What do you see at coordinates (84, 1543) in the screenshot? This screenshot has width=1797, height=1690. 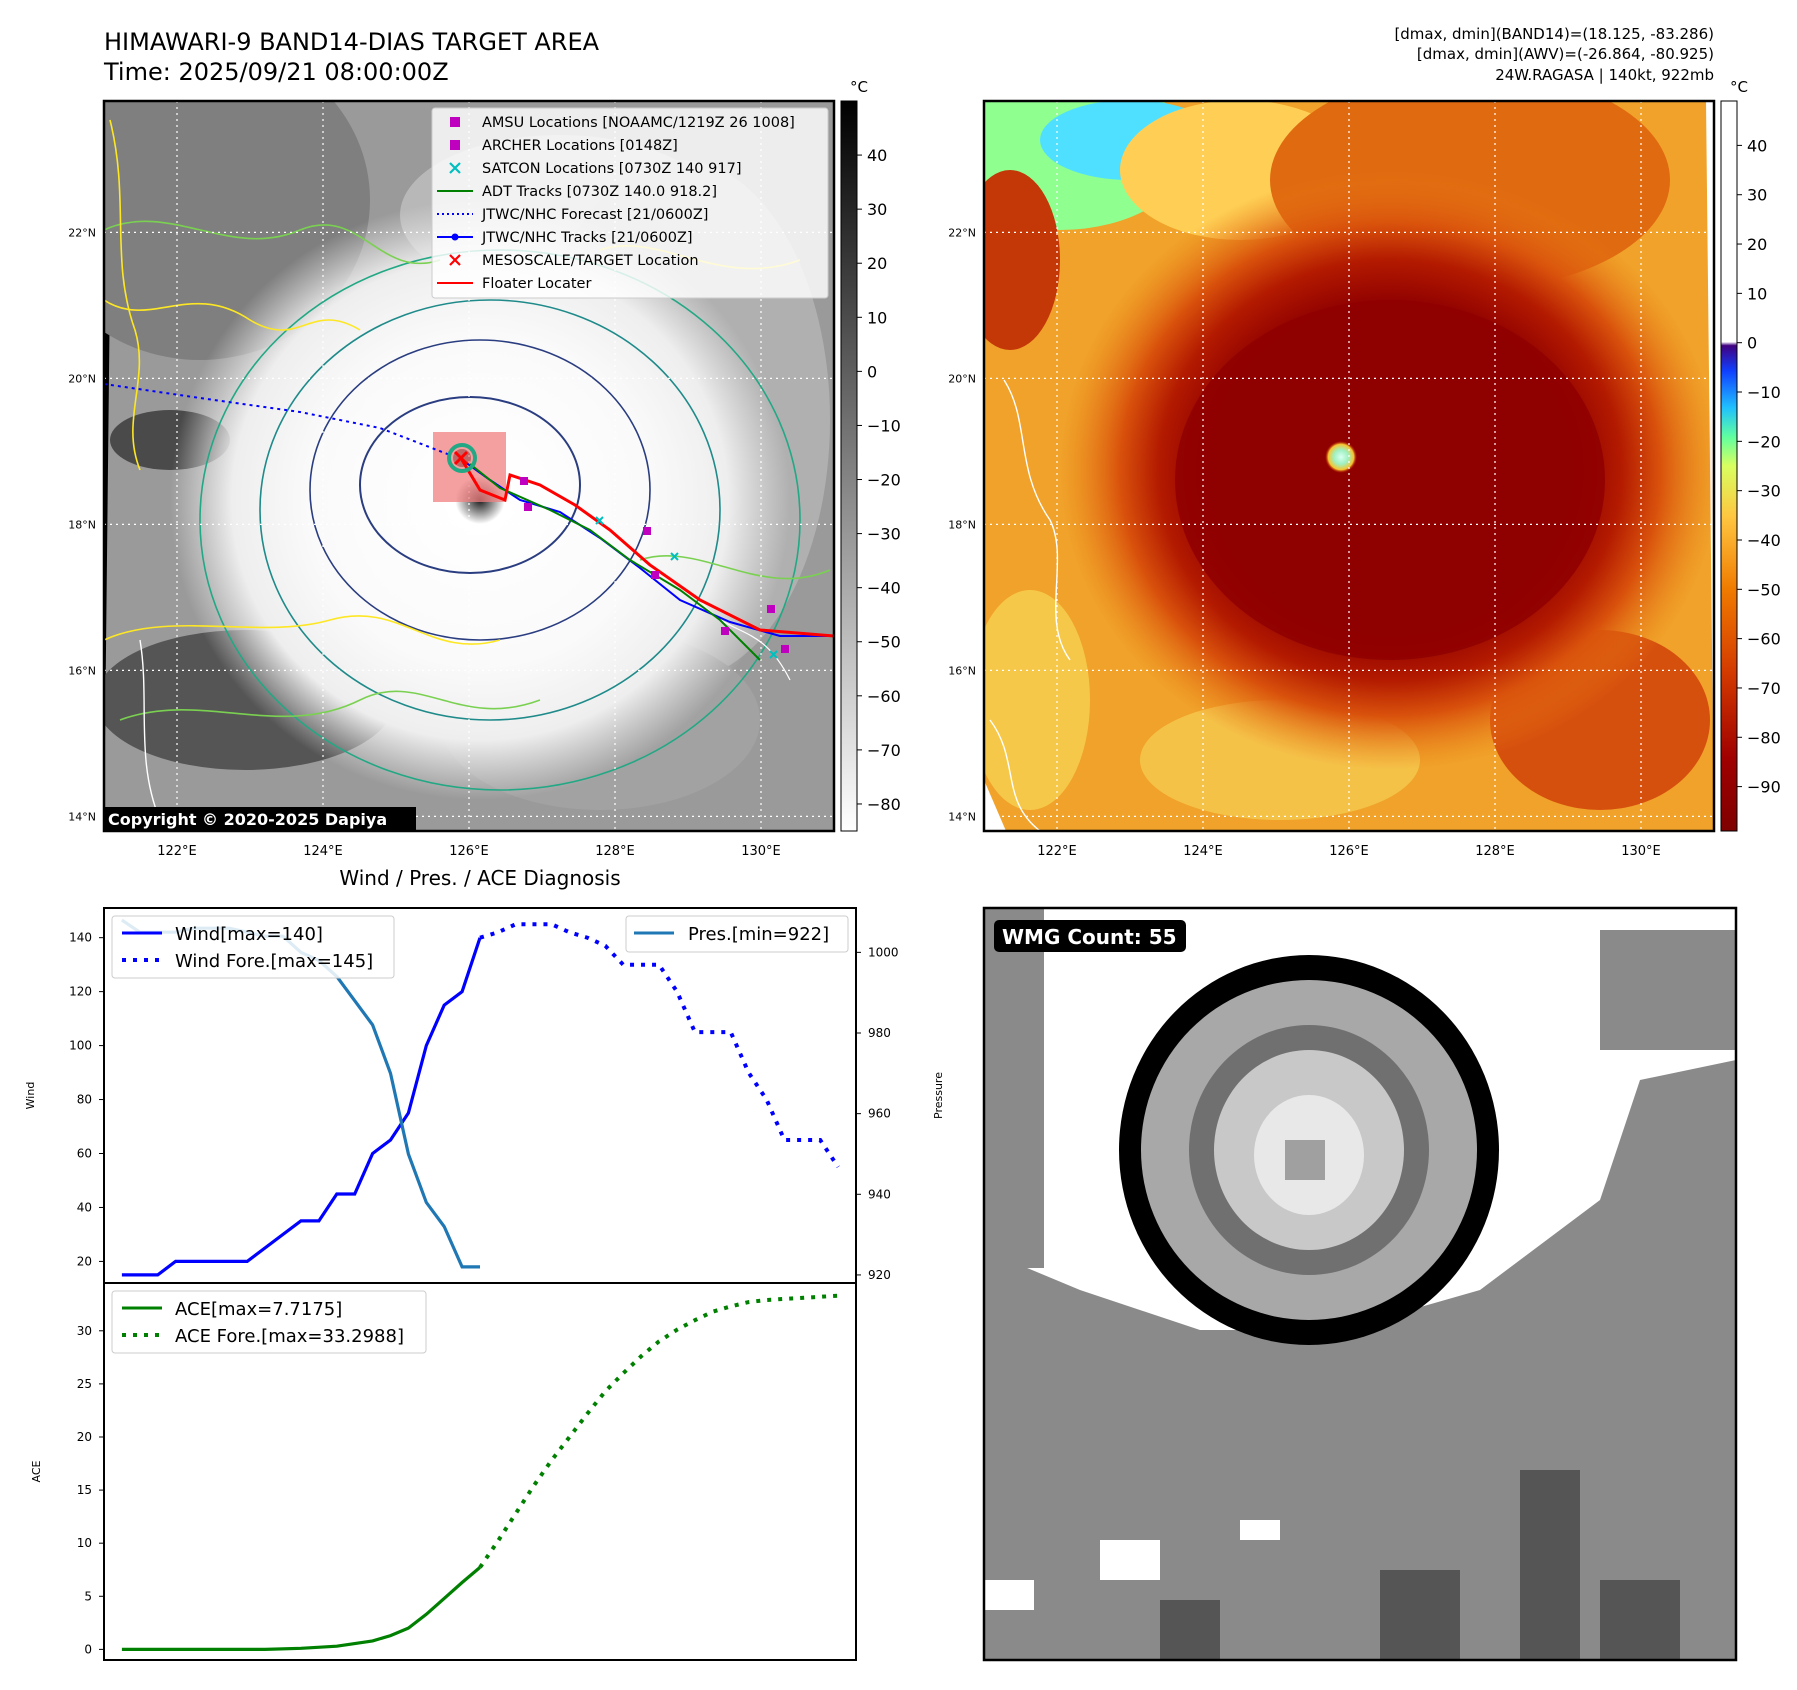 I see `ace-tick-label: 10` at bounding box center [84, 1543].